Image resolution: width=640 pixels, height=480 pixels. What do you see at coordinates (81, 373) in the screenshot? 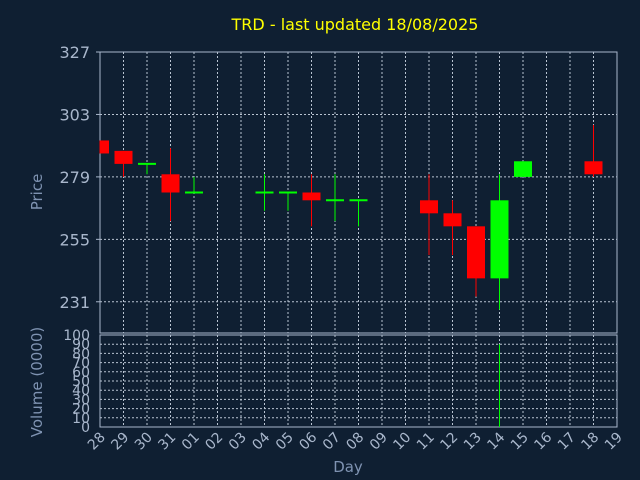
I see `volume-tick-label: 60` at bounding box center [81, 373].